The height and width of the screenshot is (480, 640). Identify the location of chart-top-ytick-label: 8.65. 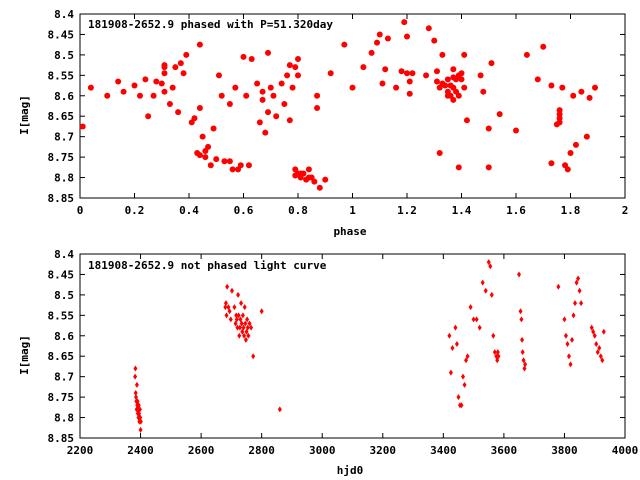
(61, 116).